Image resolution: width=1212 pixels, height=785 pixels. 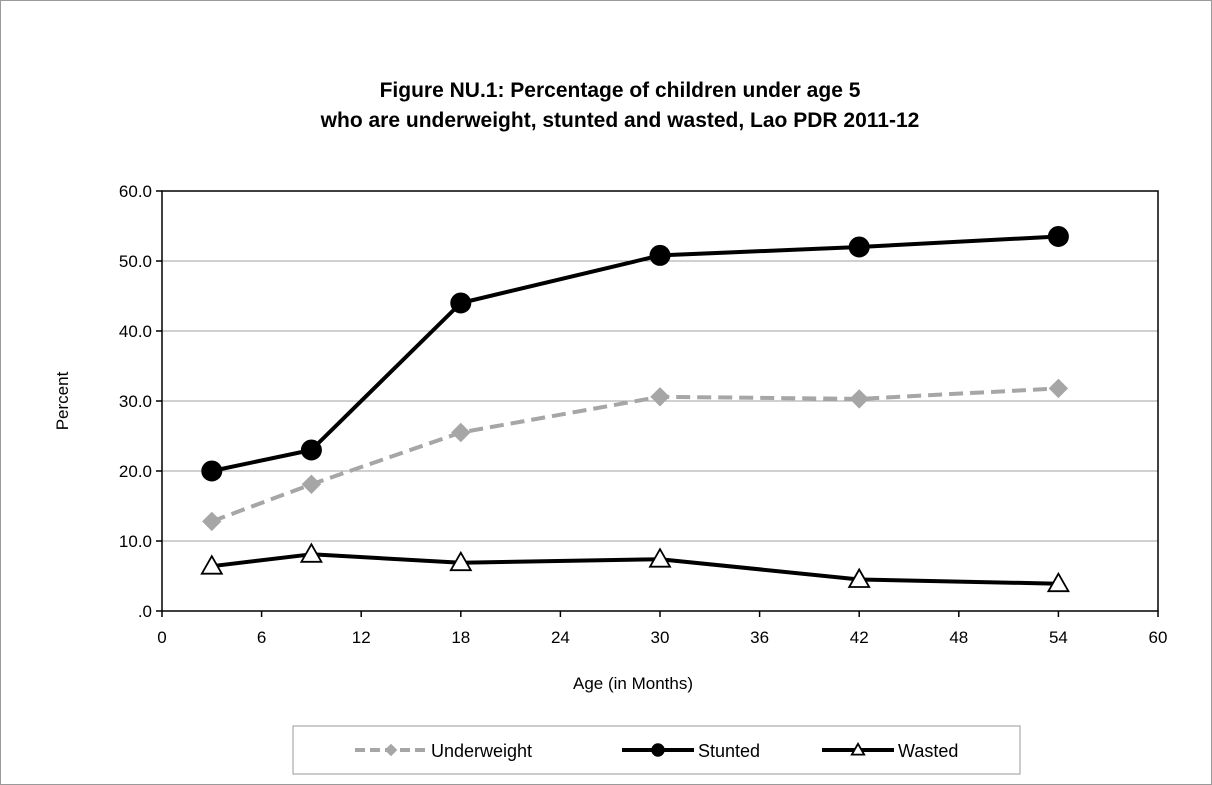 What do you see at coordinates (135, 261) in the screenshot?
I see `y-tick-label: 50.0` at bounding box center [135, 261].